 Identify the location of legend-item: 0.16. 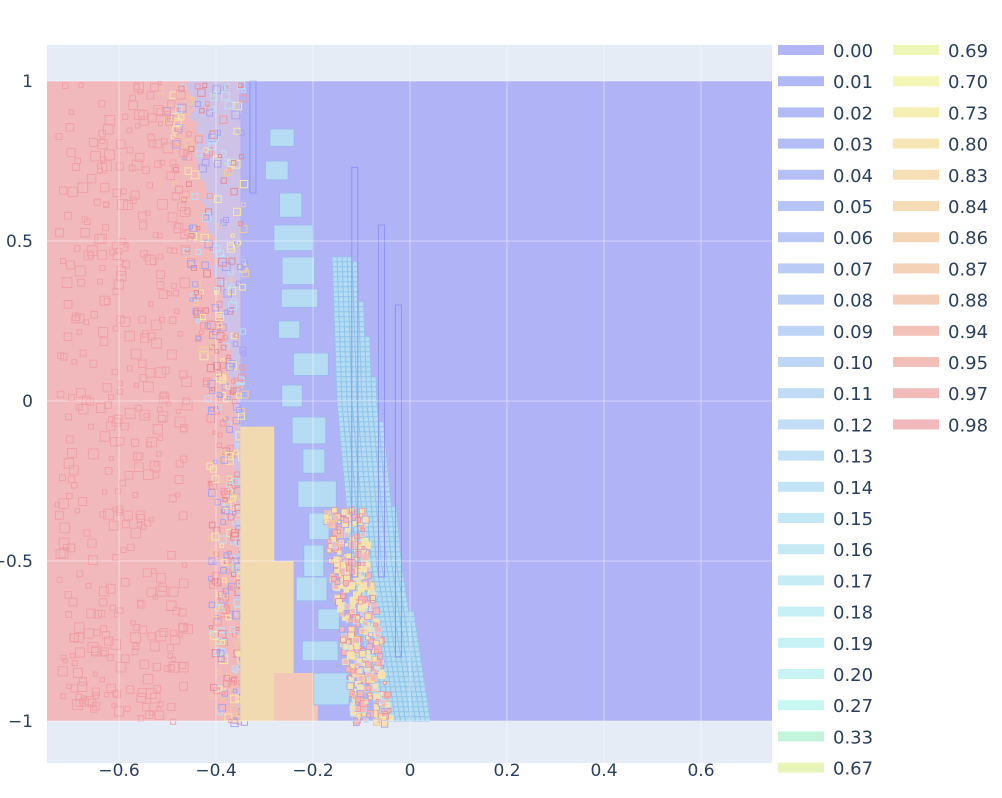
(825, 550).